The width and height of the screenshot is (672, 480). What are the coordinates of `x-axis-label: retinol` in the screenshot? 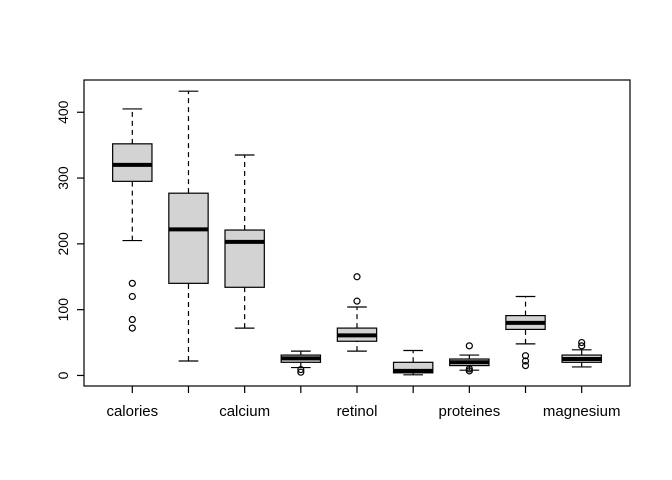 It's located at (357, 411).